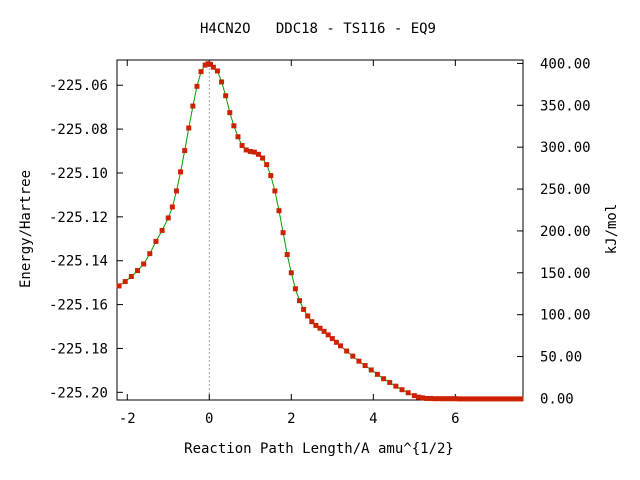 Image resolution: width=640 pixels, height=480 pixels. I want to click on y2-tick-label: 0.00, so click(557, 399).